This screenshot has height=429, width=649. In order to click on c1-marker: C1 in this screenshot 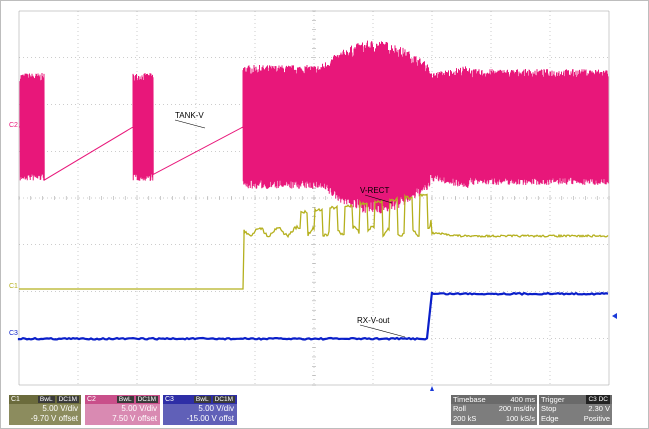, I will do `click(13, 286)`.